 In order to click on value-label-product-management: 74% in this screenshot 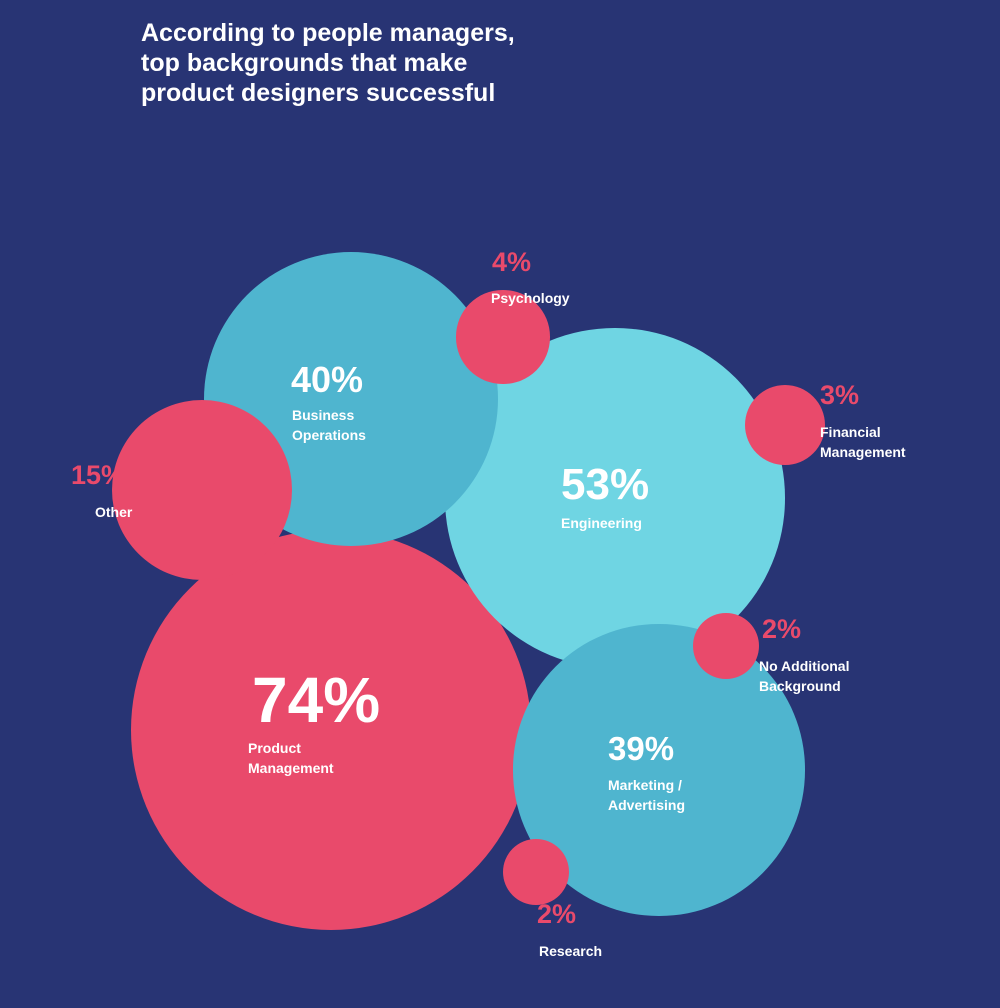, I will do `click(316, 700)`.